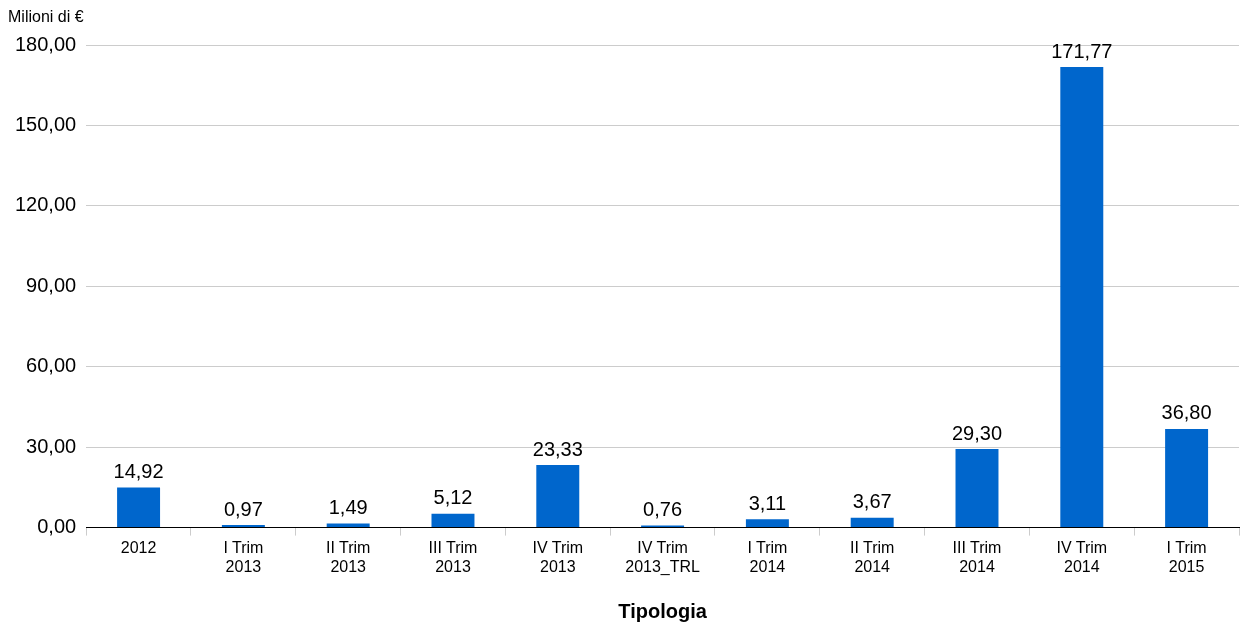 The image size is (1259, 628). What do you see at coordinates (243, 556) in the screenshot?
I see `x-tick-label: I Trim 2013` at bounding box center [243, 556].